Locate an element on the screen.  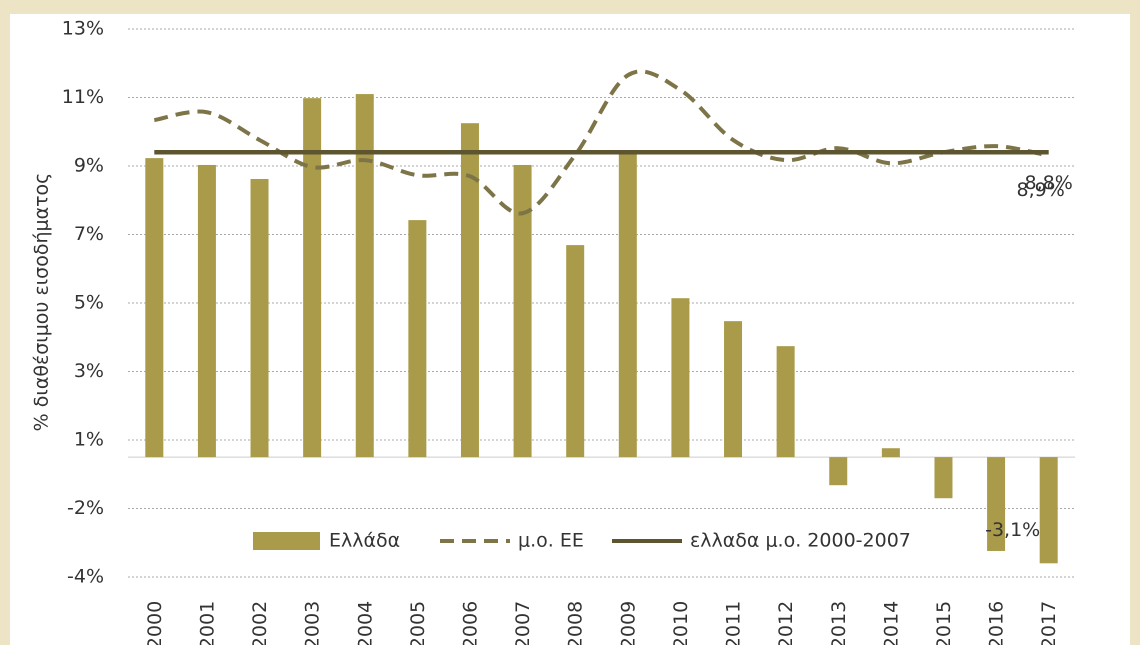
legend-label: Ελλάδα is located at coordinates (364, 541).